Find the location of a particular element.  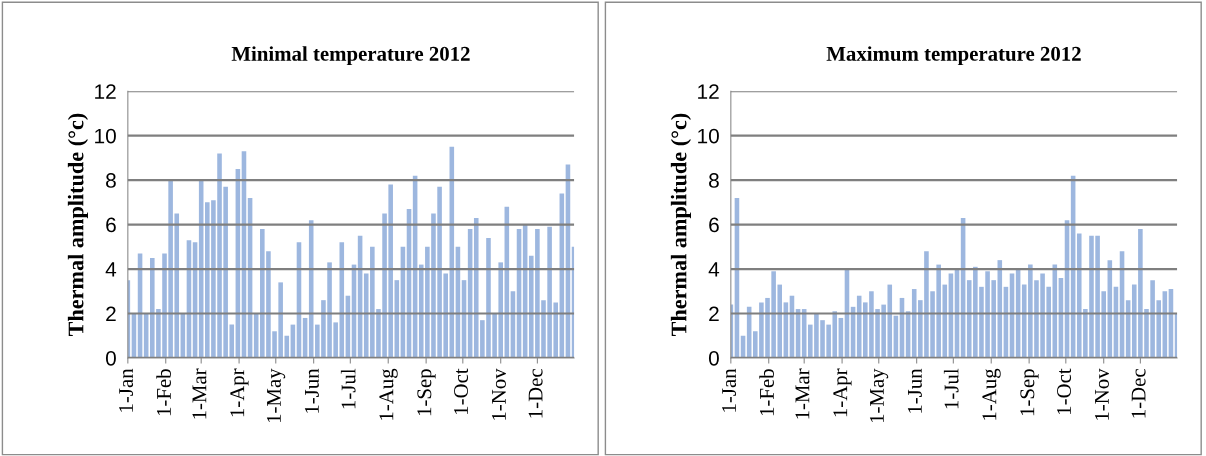

chart-title: Minimal temperature 2012 is located at coordinates (350, 56).